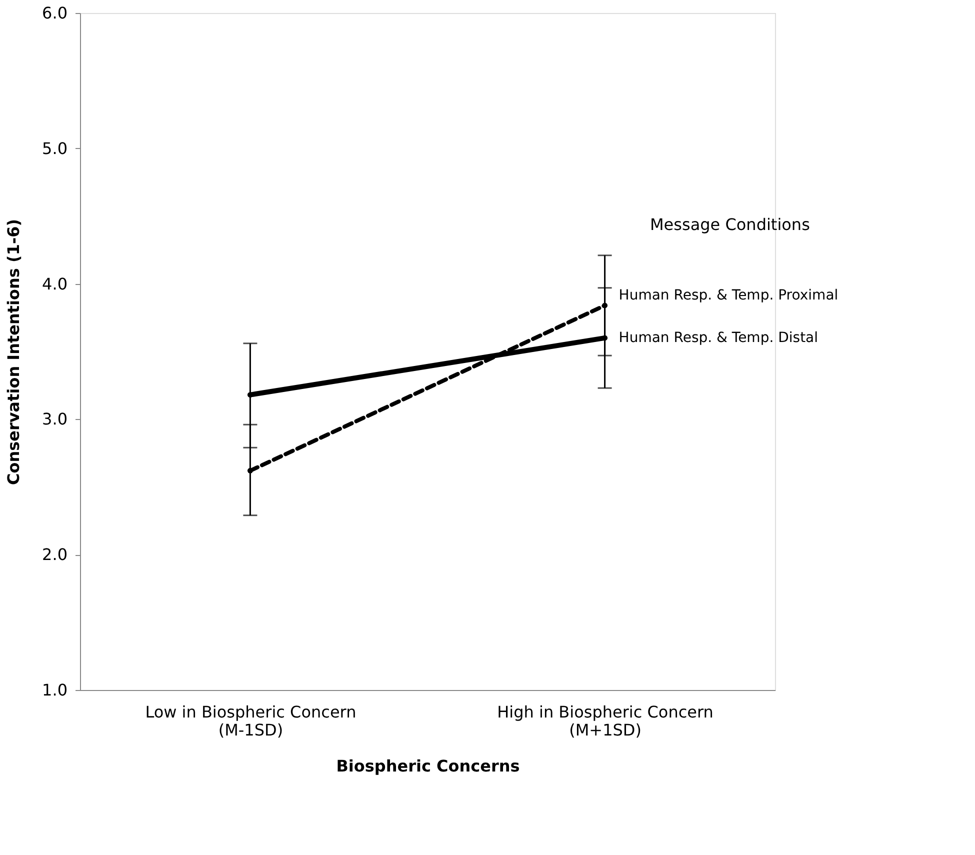  What do you see at coordinates (55, 554) in the screenshot?
I see `y-tick-label: 2.0` at bounding box center [55, 554].